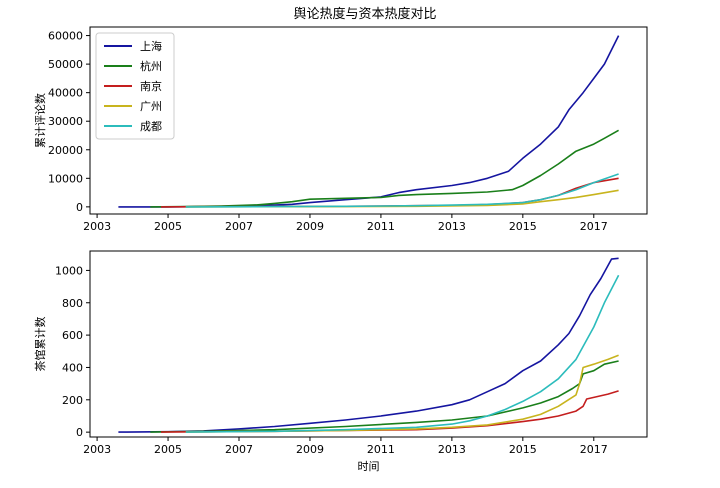 This screenshot has height=488, width=720. What do you see at coordinates (72, 335) in the screenshot?
I see `y-tick-label: 600` at bounding box center [72, 335].